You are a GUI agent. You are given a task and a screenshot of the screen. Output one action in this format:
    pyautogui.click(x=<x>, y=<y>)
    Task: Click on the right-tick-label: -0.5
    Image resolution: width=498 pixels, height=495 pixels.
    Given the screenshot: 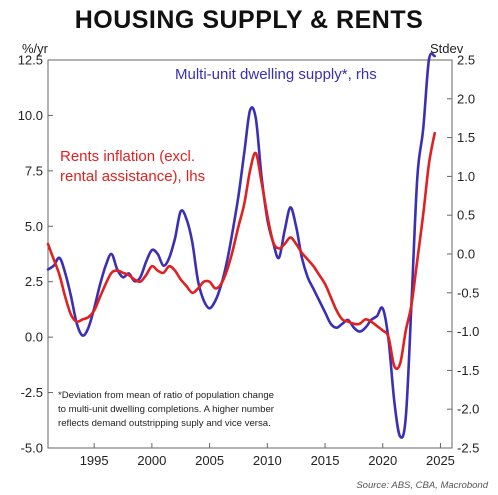 What is the action you would take?
    pyautogui.click(x=468, y=292)
    